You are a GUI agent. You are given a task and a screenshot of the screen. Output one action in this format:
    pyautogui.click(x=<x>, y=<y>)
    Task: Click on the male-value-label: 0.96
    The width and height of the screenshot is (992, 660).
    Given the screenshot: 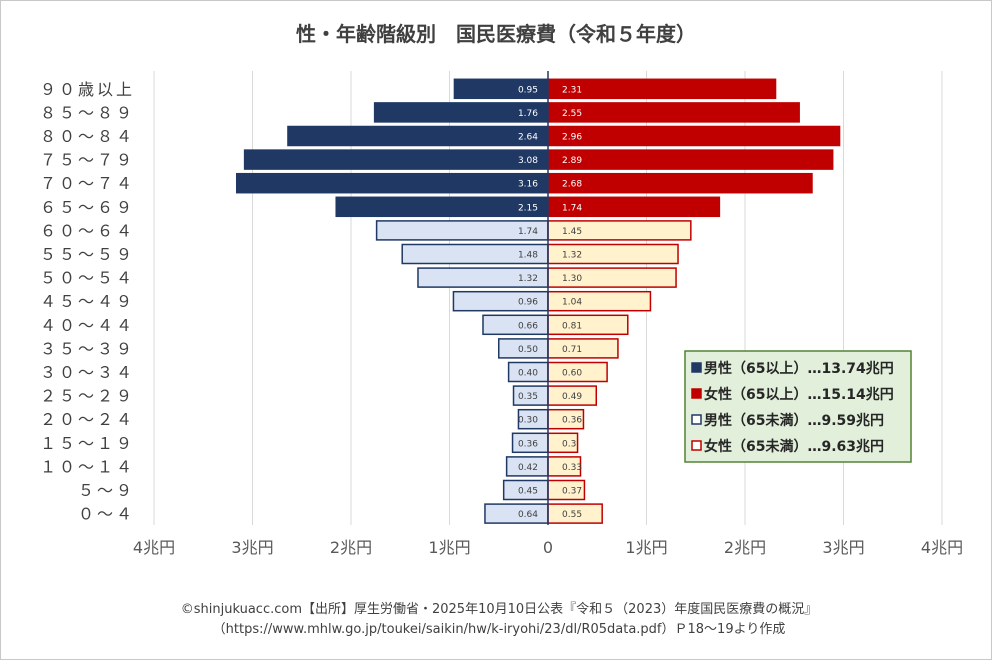 What is the action you would take?
    pyautogui.click(x=528, y=303)
    